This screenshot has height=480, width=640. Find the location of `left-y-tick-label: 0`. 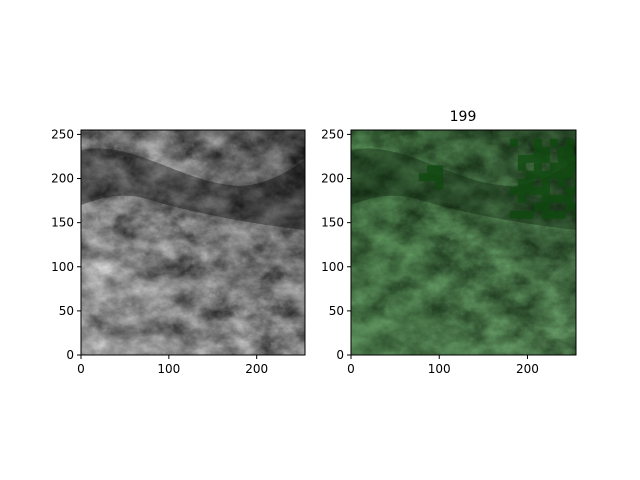

left-y-tick-label: 0 is located at coordinates (70, 355).